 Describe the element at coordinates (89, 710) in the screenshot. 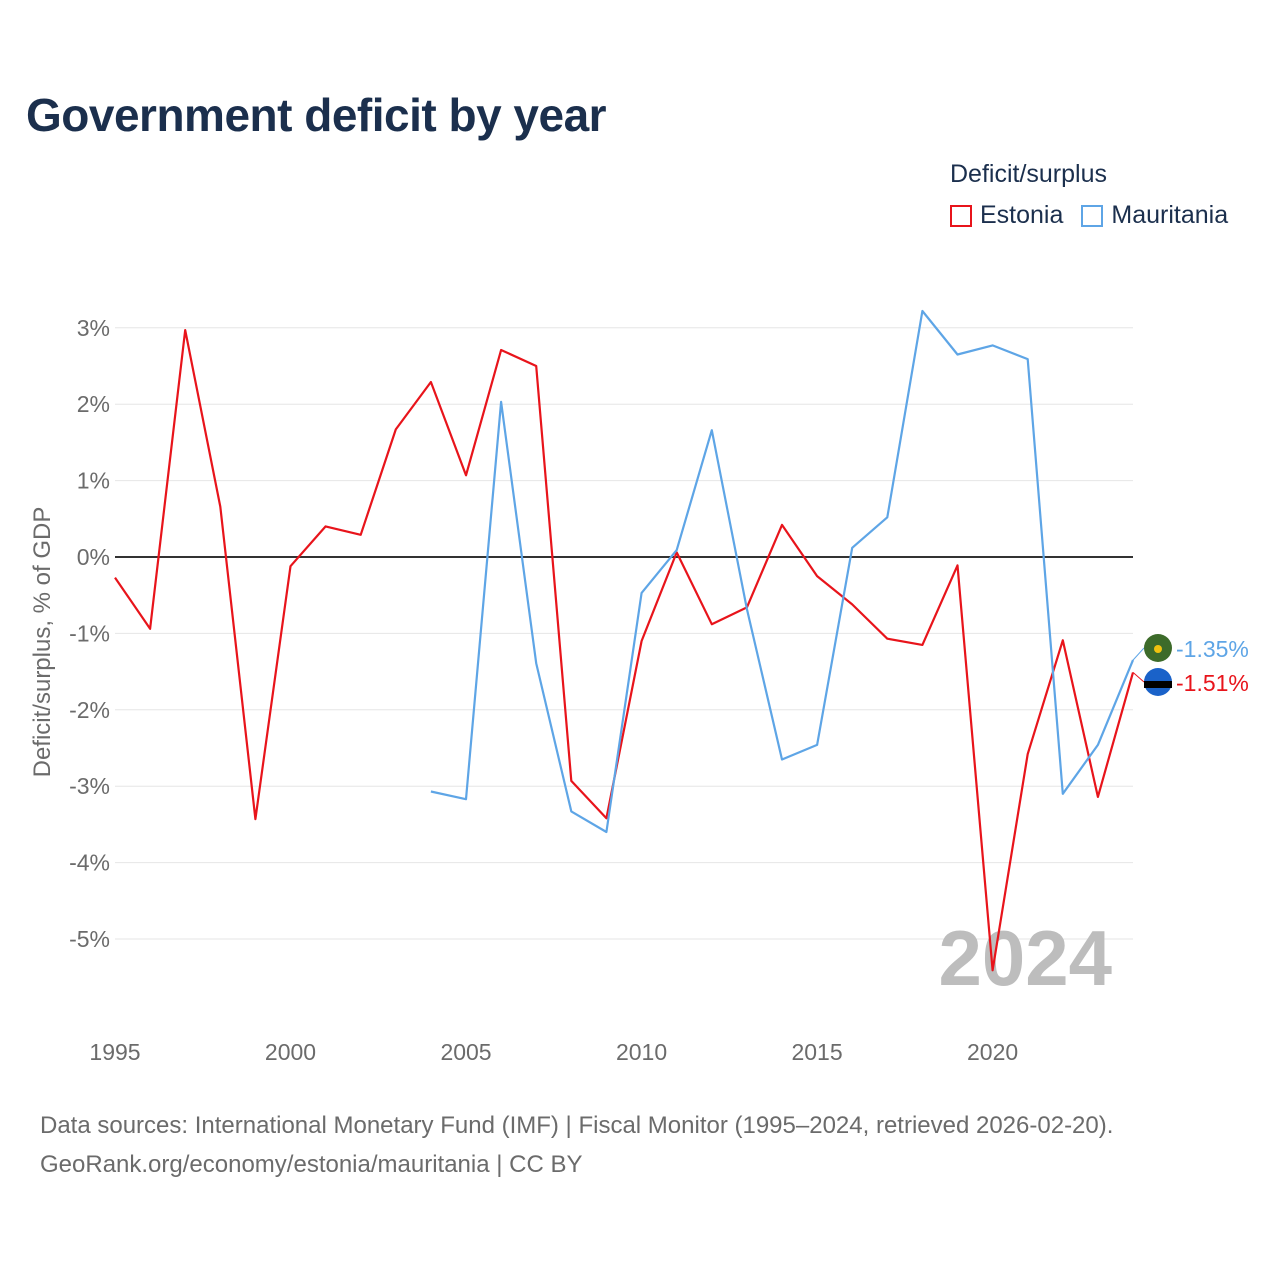

I see `y-tick-label: -2%` at that location.